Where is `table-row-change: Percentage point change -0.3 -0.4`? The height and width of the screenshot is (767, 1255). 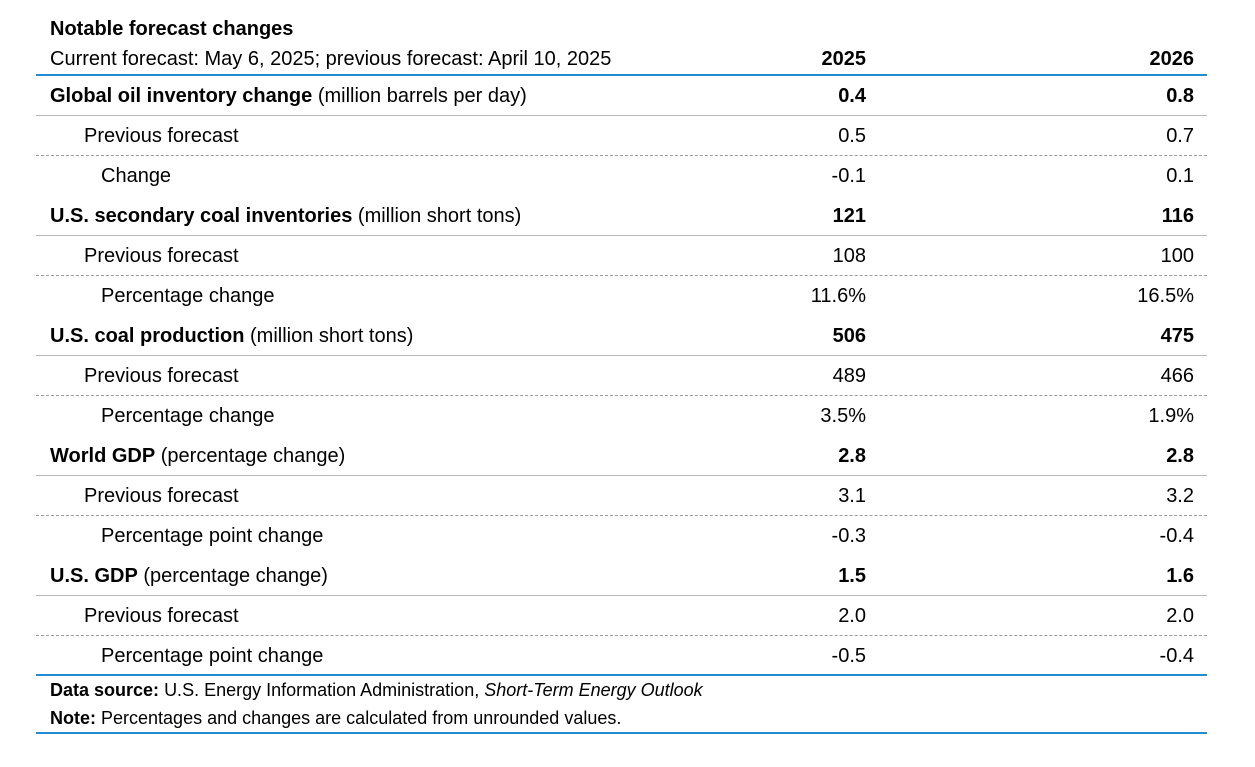
table-row-change: Percentage point change -0.3 -0.4 is located at coordinates (621, 536).